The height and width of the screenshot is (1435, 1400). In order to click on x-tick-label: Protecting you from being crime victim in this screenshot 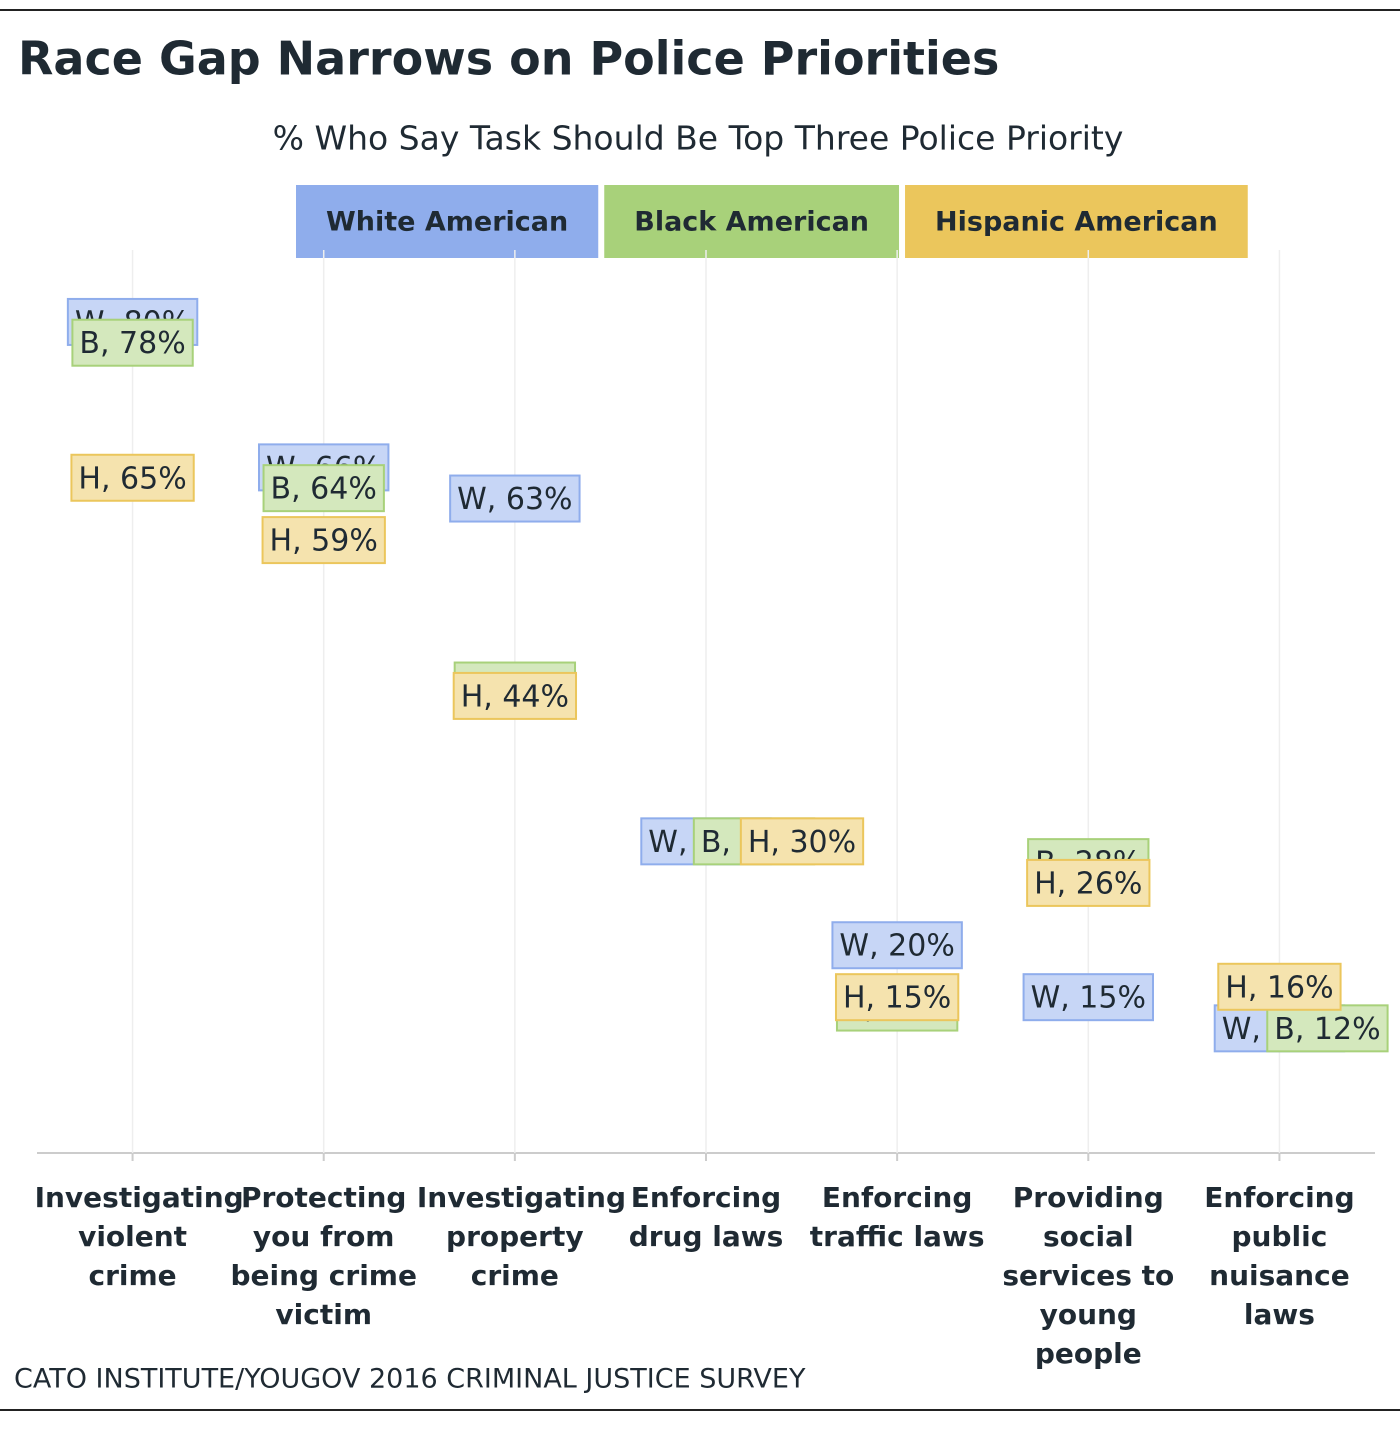, I will do `click(323, 1256)`.